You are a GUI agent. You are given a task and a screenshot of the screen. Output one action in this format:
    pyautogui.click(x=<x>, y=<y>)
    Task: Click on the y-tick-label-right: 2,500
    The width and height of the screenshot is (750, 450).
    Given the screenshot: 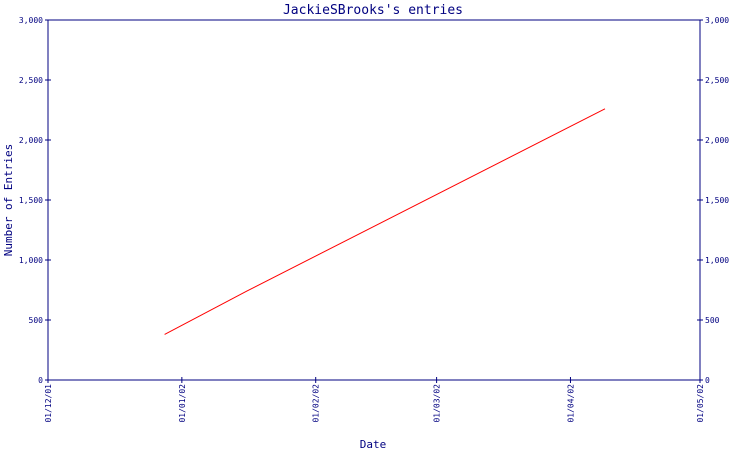 What is the action you would take?
    pyautogui.click(x=717, y=80)
    